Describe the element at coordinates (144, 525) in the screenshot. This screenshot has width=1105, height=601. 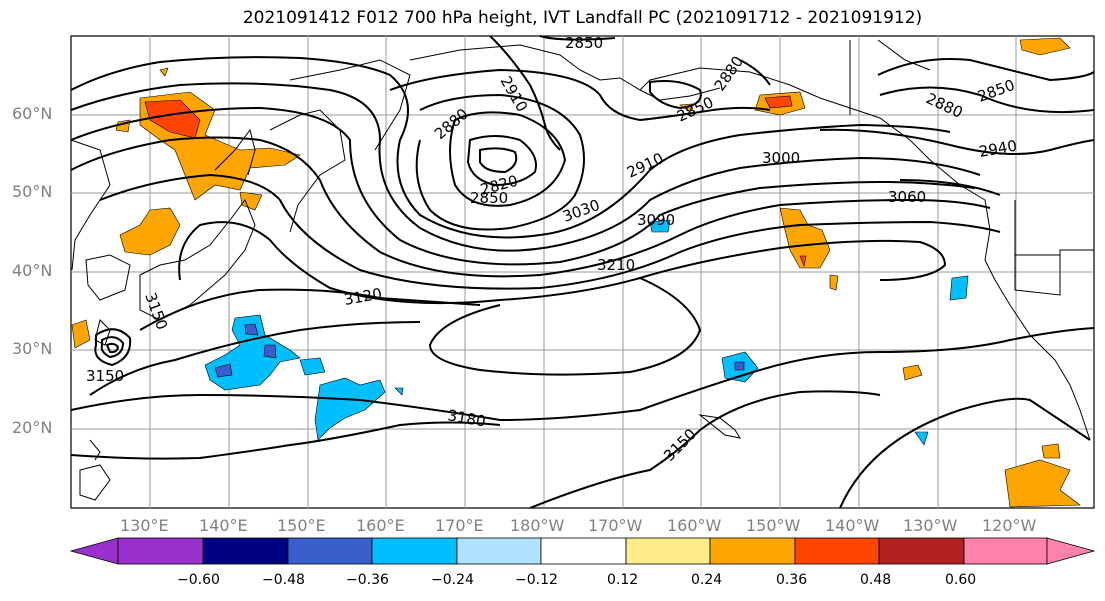
I see `lon-label: 130°E` at that location.